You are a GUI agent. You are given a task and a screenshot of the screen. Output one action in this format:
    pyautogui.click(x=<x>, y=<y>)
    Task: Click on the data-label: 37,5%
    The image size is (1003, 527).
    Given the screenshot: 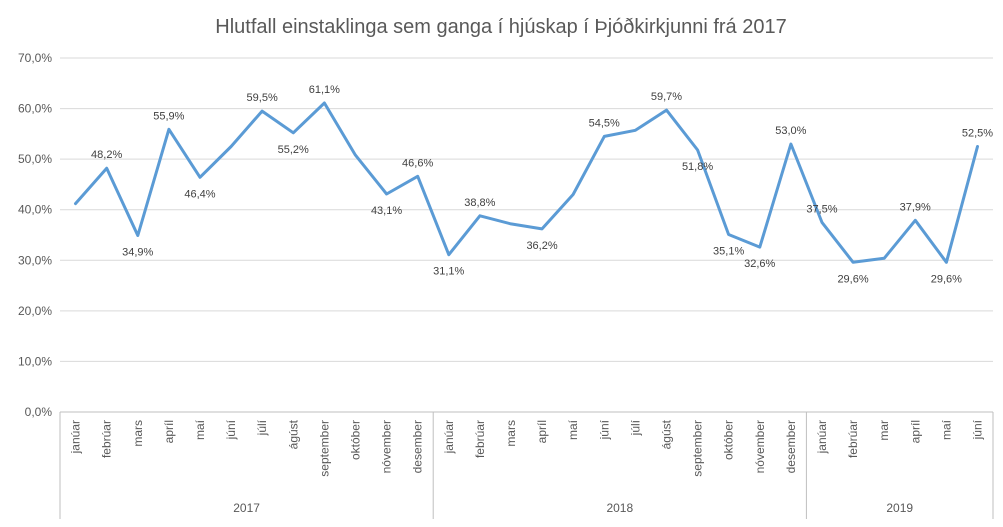 What is the action you would take?
    pyautogui.click(x=821, y=209)
    